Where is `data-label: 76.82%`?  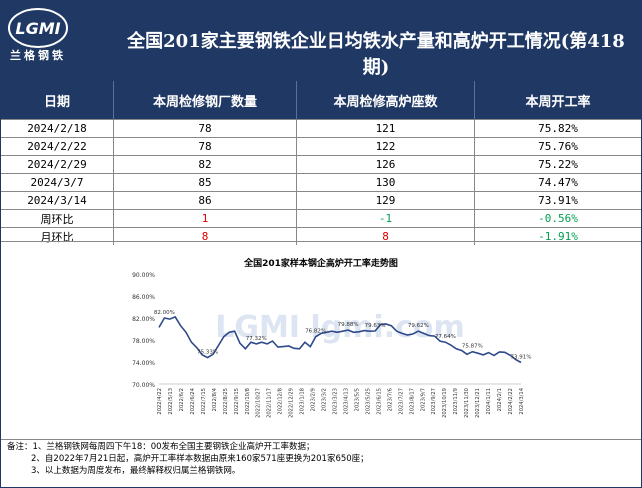 data-label: 76.82% is located at coordinates (315, 332).